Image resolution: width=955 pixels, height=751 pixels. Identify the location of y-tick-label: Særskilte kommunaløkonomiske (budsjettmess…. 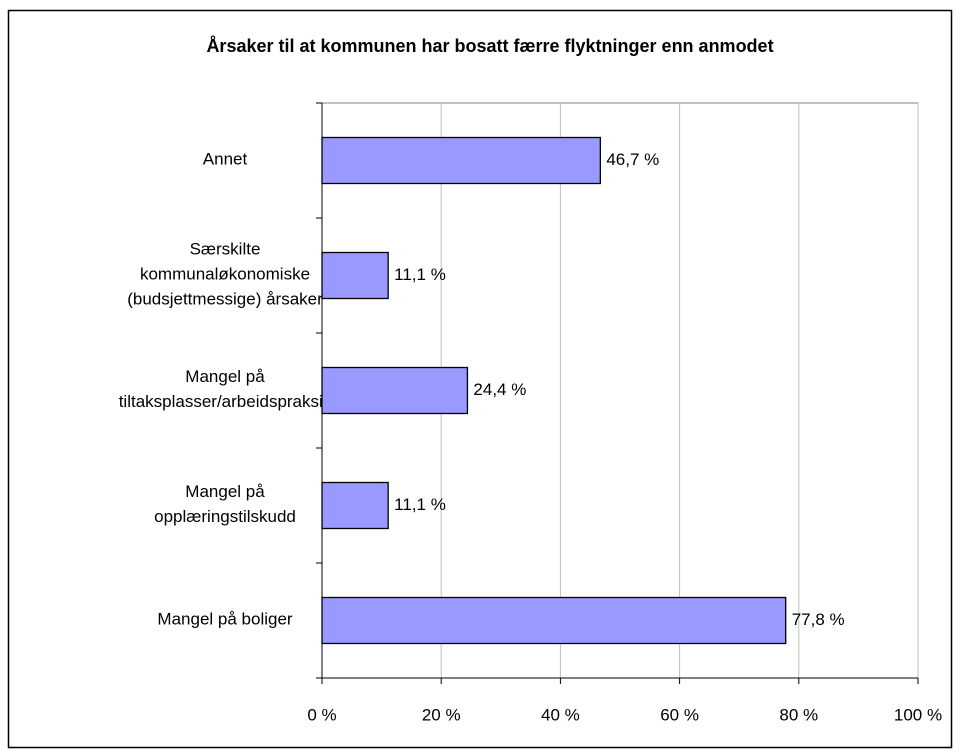
(225, 274).